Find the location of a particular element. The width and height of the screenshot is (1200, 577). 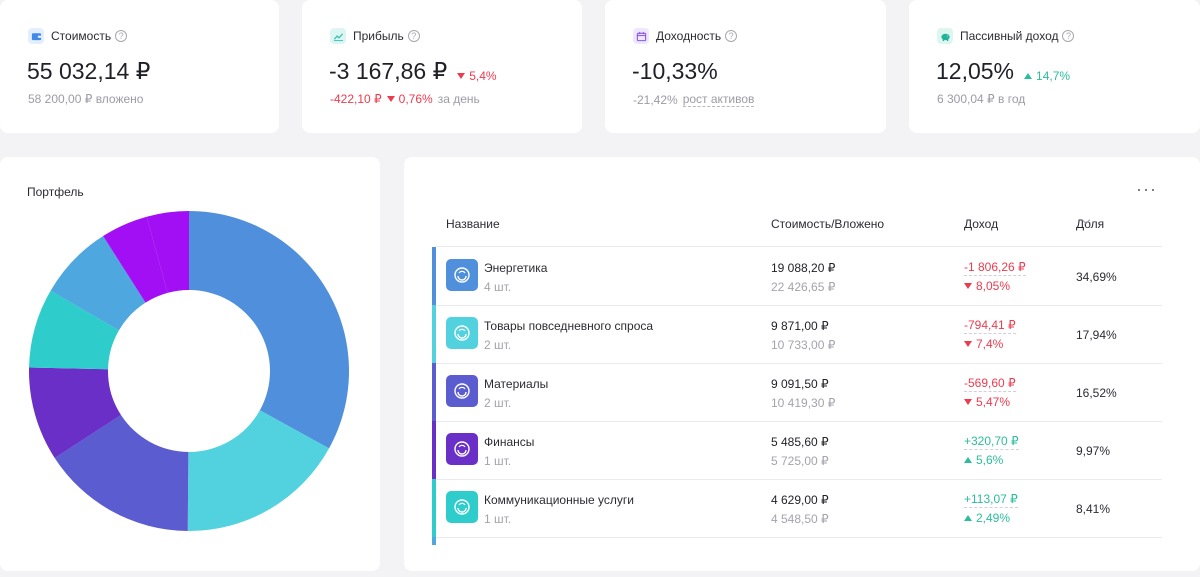

sector-invested: 10 419,30 ₽ is located at coordinates (803, 403).